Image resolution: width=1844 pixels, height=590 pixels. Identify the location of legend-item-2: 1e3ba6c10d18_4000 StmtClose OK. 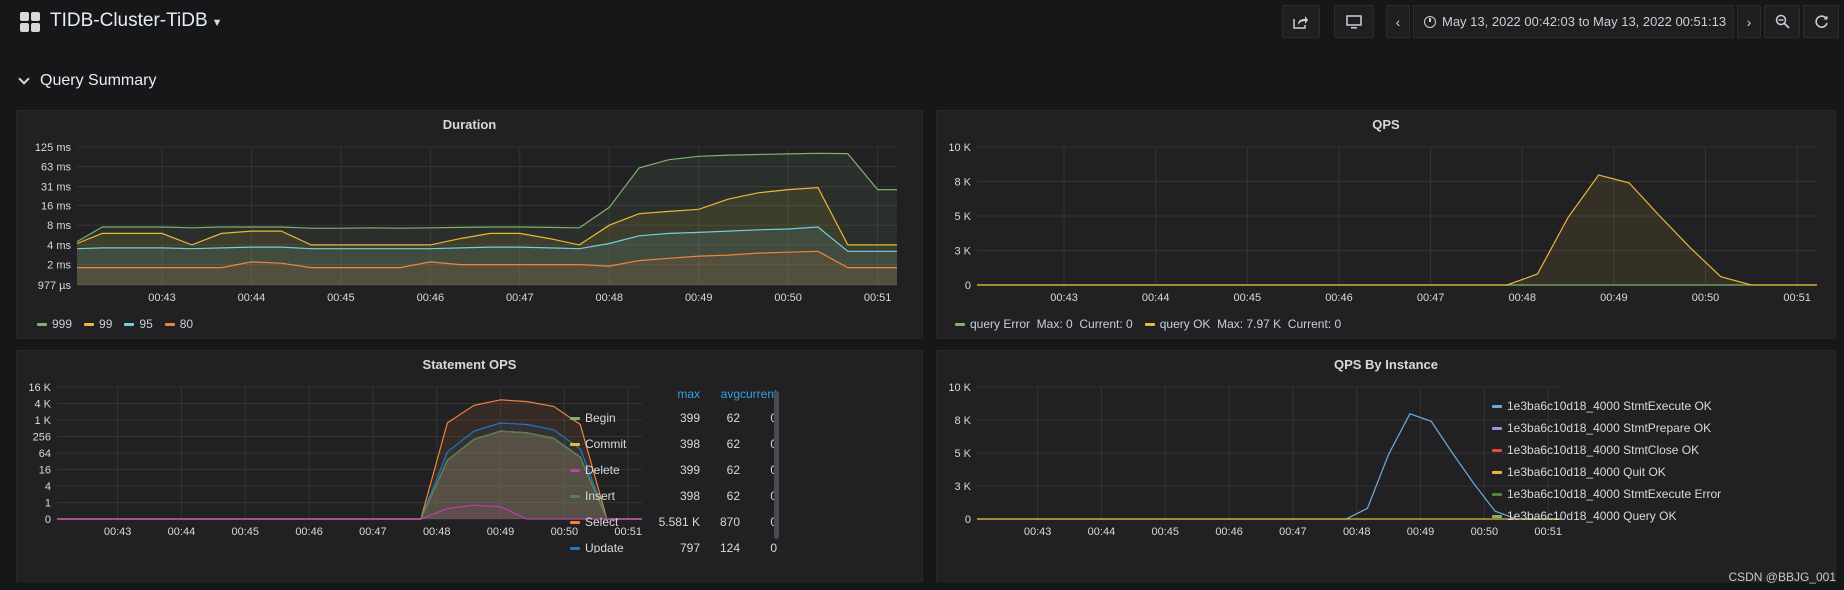
(1606, 450).